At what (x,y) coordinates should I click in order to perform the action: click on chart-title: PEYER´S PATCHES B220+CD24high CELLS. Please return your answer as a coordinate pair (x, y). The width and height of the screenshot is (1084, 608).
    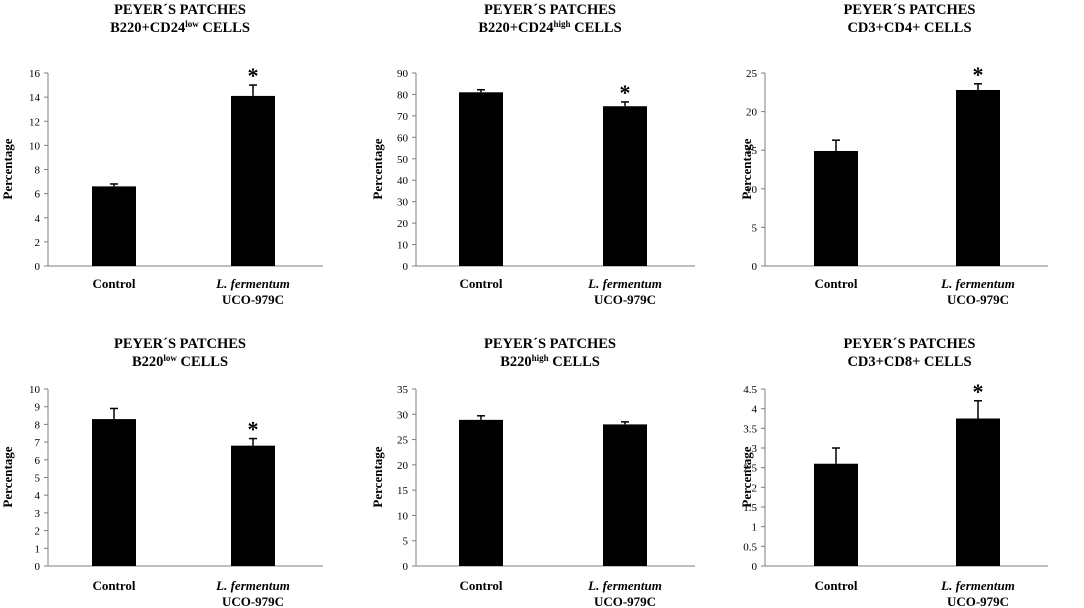
    Looking at the image, I should click on (550, 19).